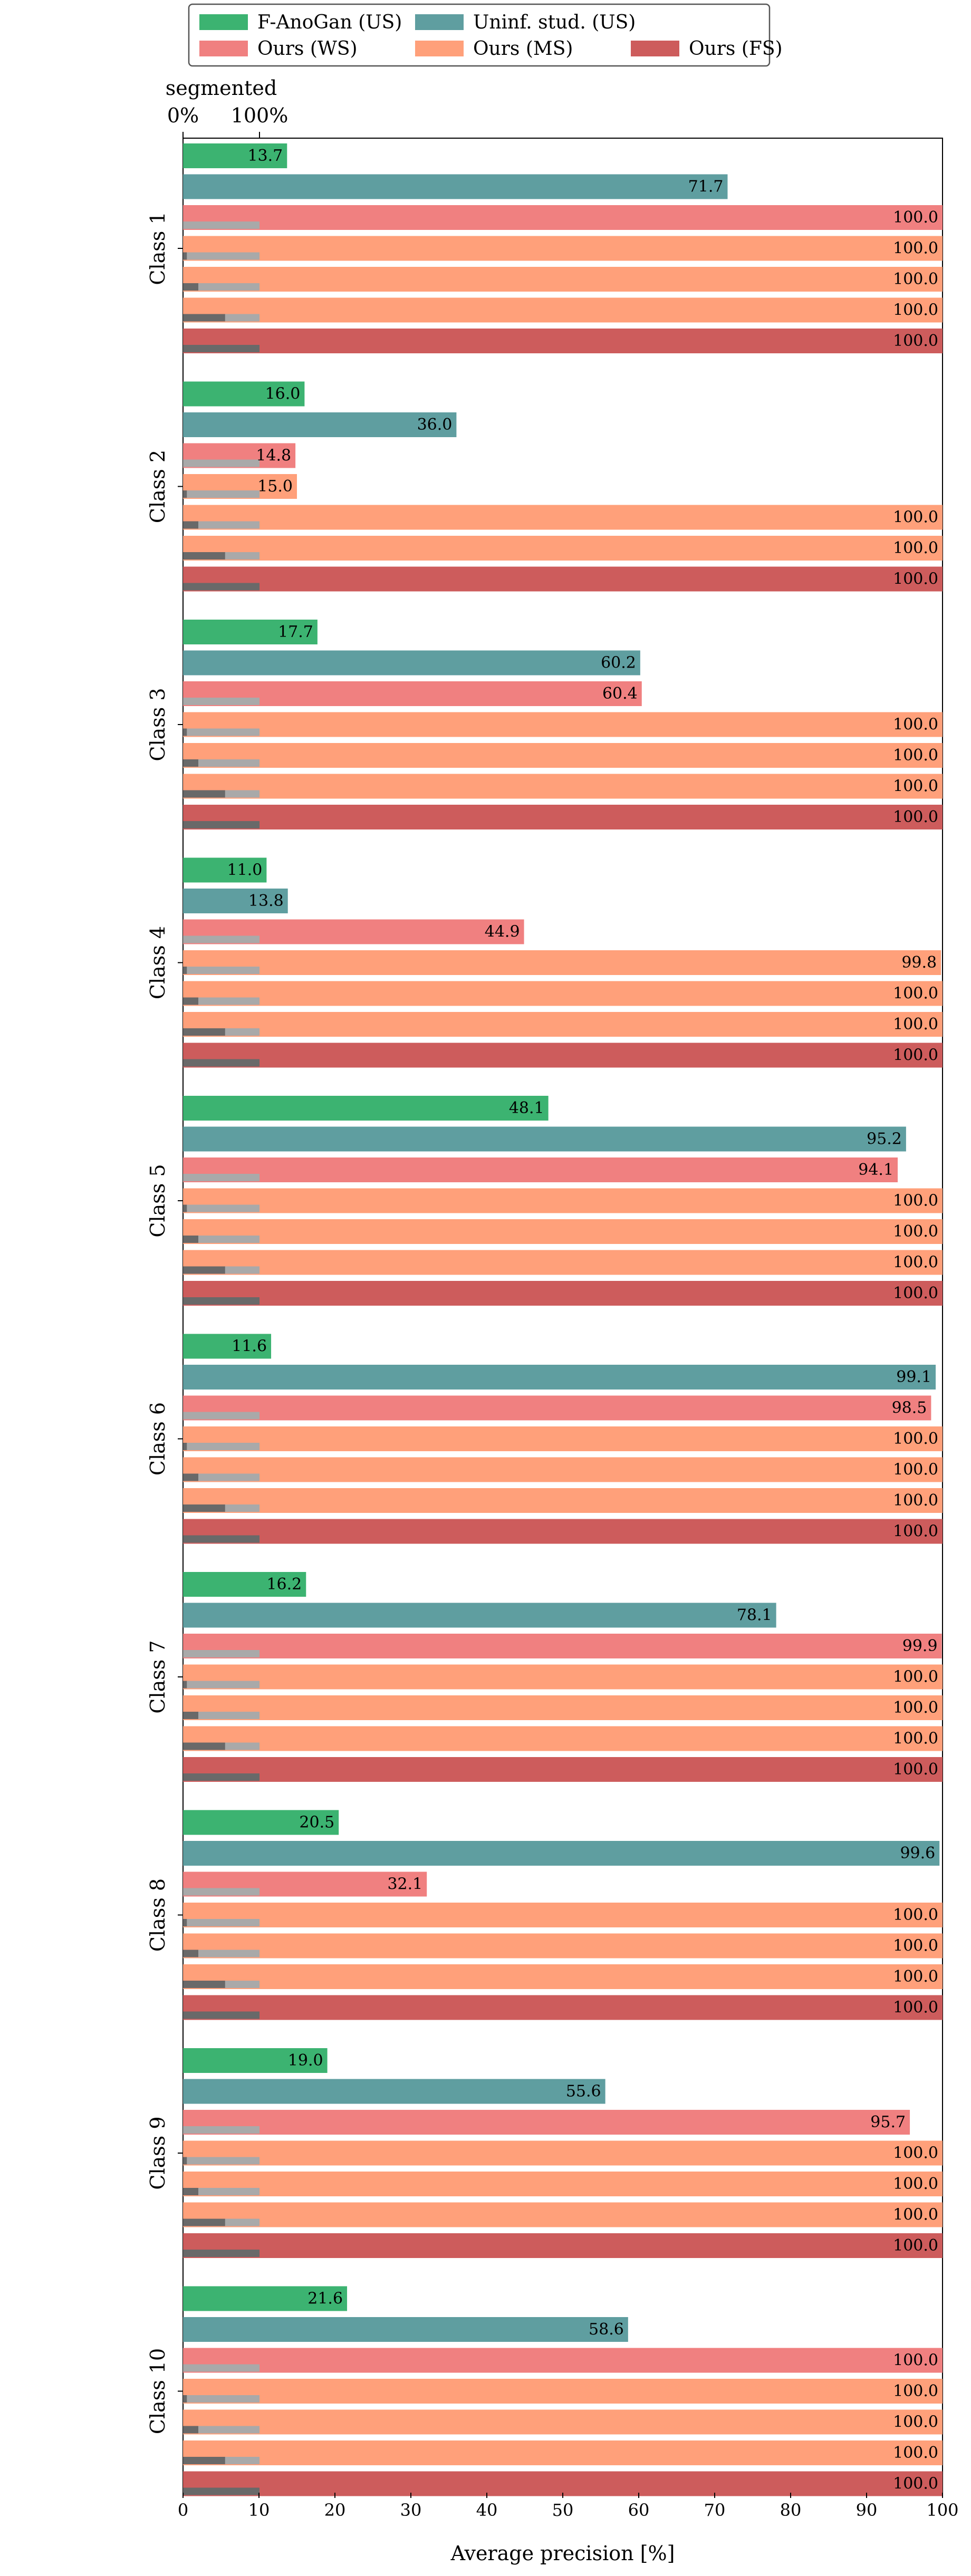 The height and width of the screenshot is (2576, 971). I want to click on bar-value-label: 99.8, so click(919, 962).